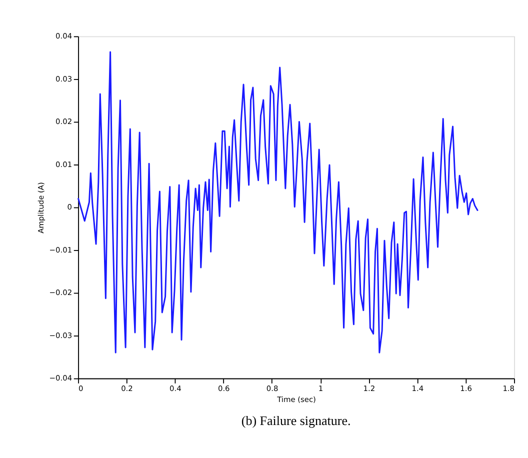 The image size is (528, 458). I want to click on y-tick-label: 0.03, so click(64, 79).